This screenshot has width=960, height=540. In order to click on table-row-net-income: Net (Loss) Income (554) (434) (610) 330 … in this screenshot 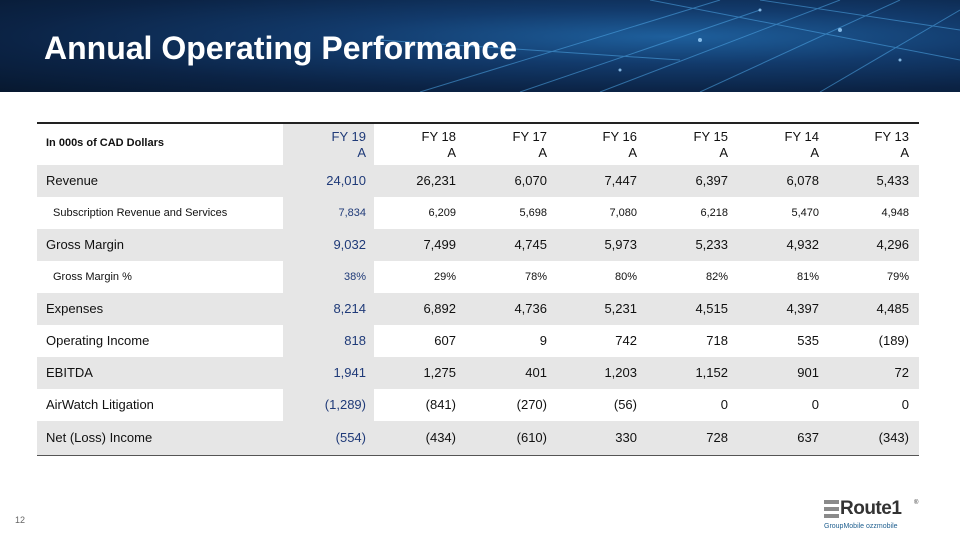, I will do `click(478, 438)`.